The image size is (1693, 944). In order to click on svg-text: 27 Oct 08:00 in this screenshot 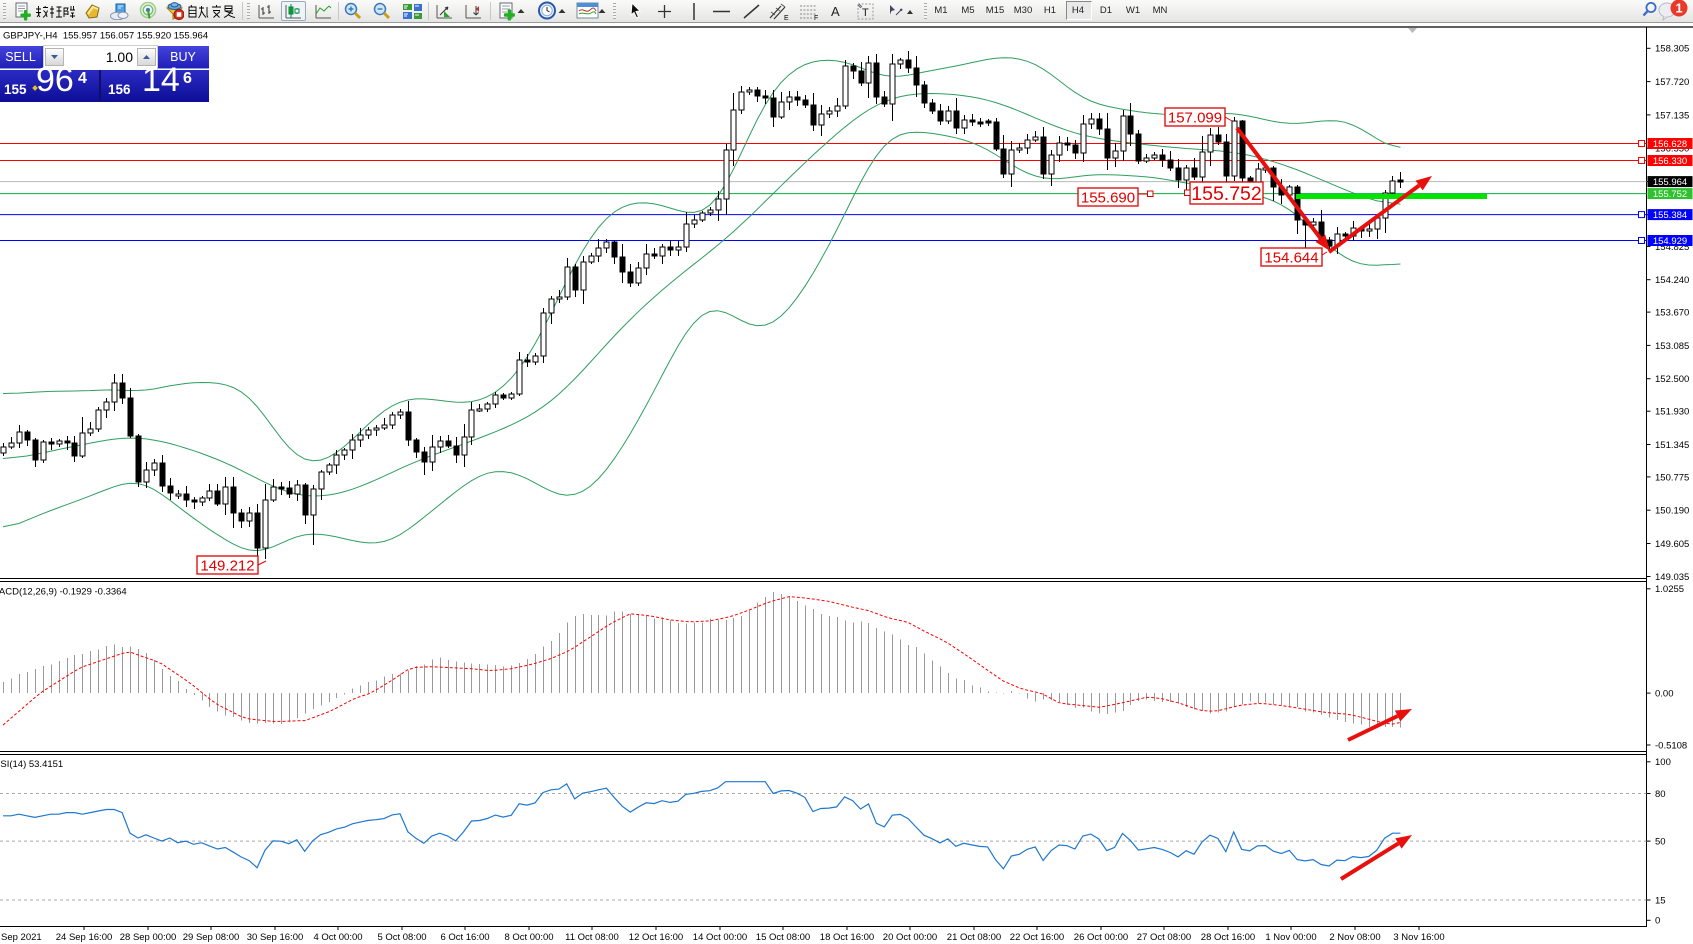, I will do `click(1164, 937)`.